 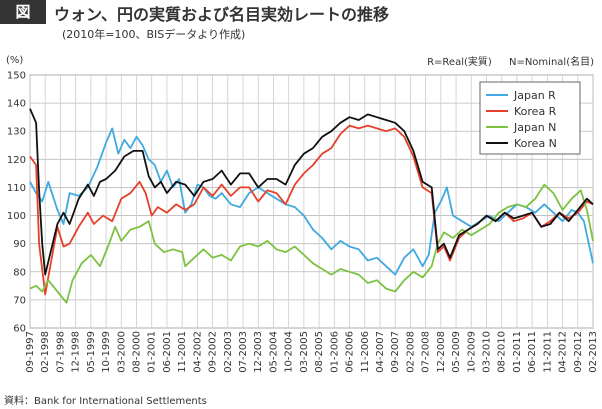 What do you see at coordinates (243, 352) in the screenshot?
I see `x-tick-label: 07-2003` at bounding box center [243, 352].